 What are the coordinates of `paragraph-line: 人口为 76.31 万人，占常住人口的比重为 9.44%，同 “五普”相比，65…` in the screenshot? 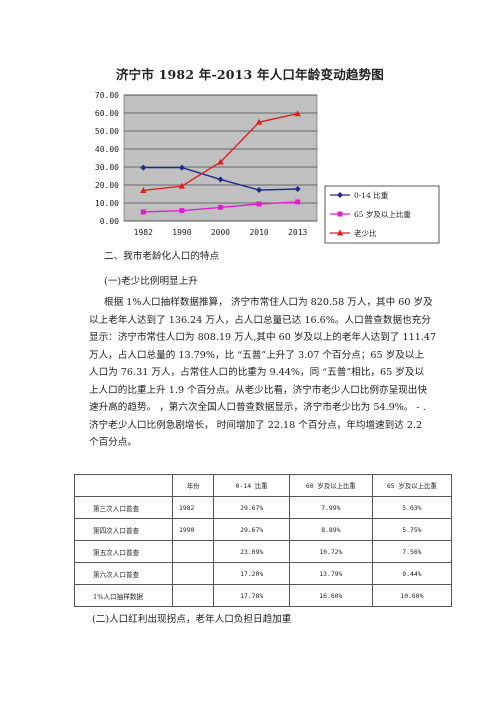 It's located at (257, 372).